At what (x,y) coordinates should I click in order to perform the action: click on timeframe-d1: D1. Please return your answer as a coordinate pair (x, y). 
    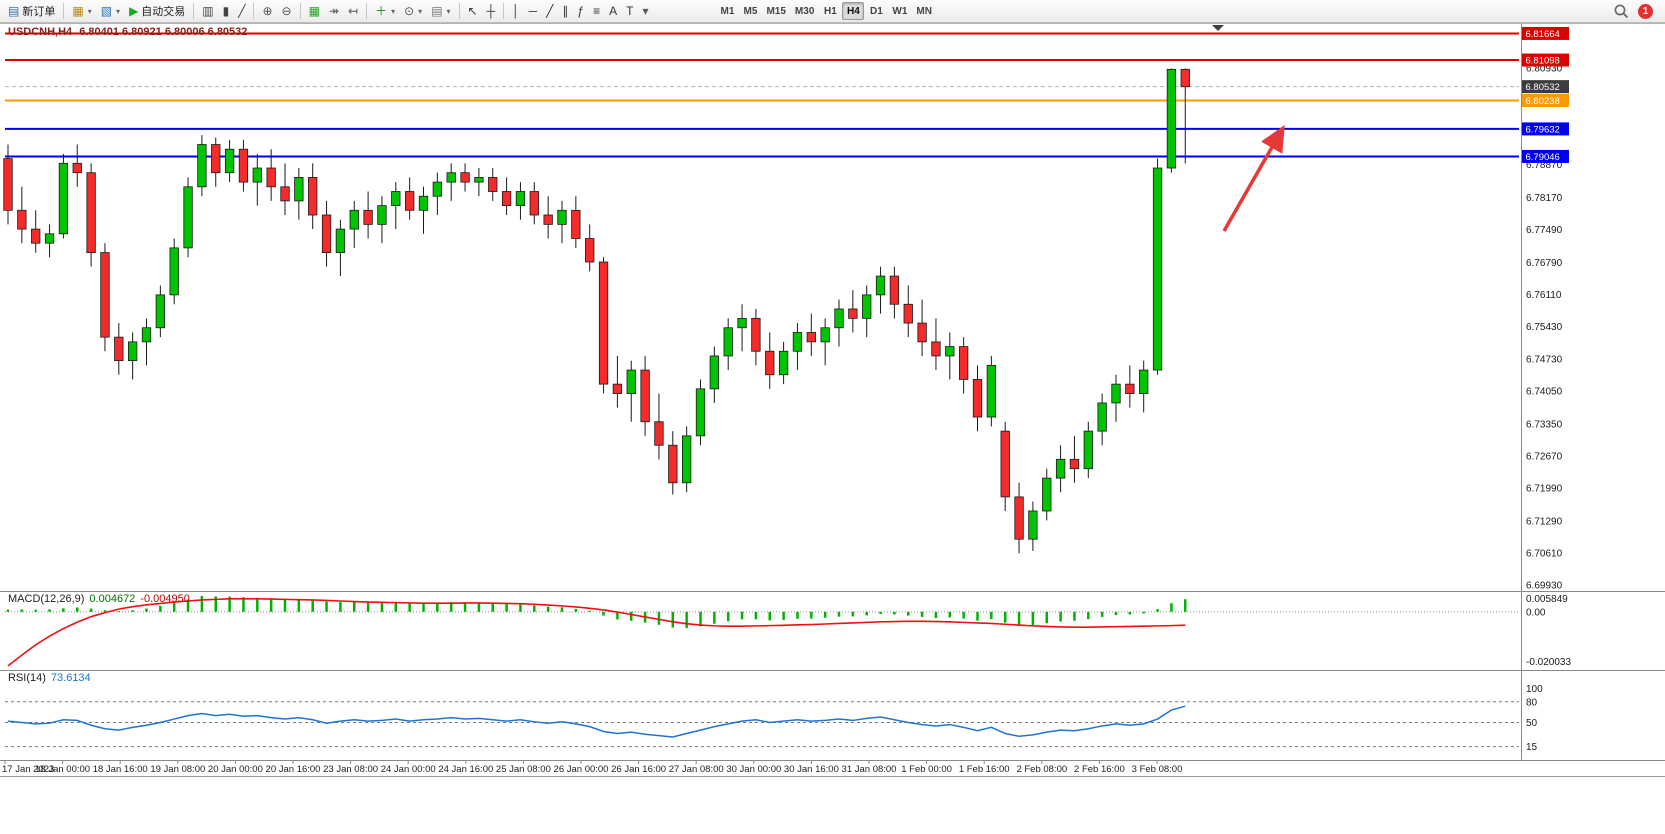
    Looking at the image, I should click on (876, 11).